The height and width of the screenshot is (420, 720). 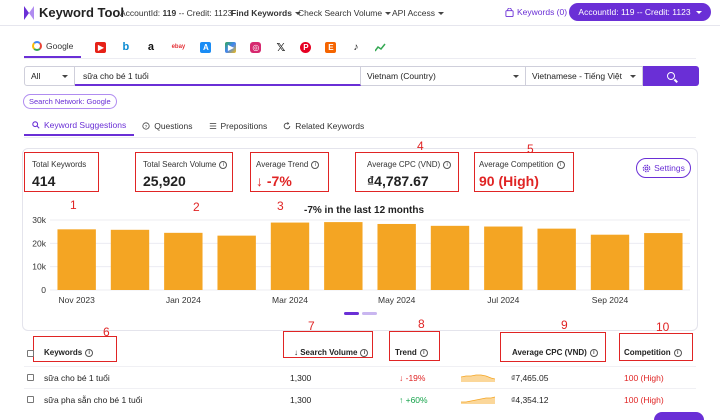 I want to click on menu-find-keywords: Find Keywords, so click(x=266, y=13).